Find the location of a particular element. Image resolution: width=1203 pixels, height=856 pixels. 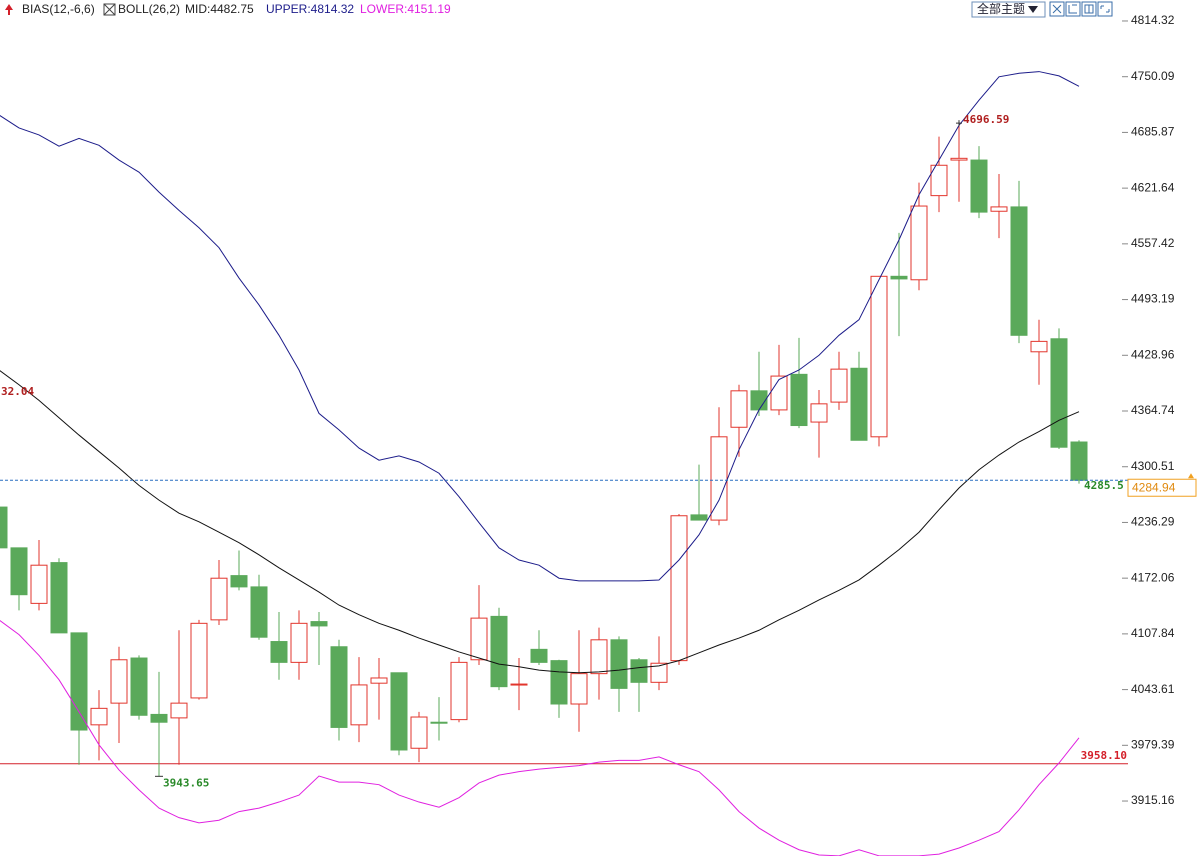

y-tick-label: 4557.42 is located at coordinates (1153, 243).